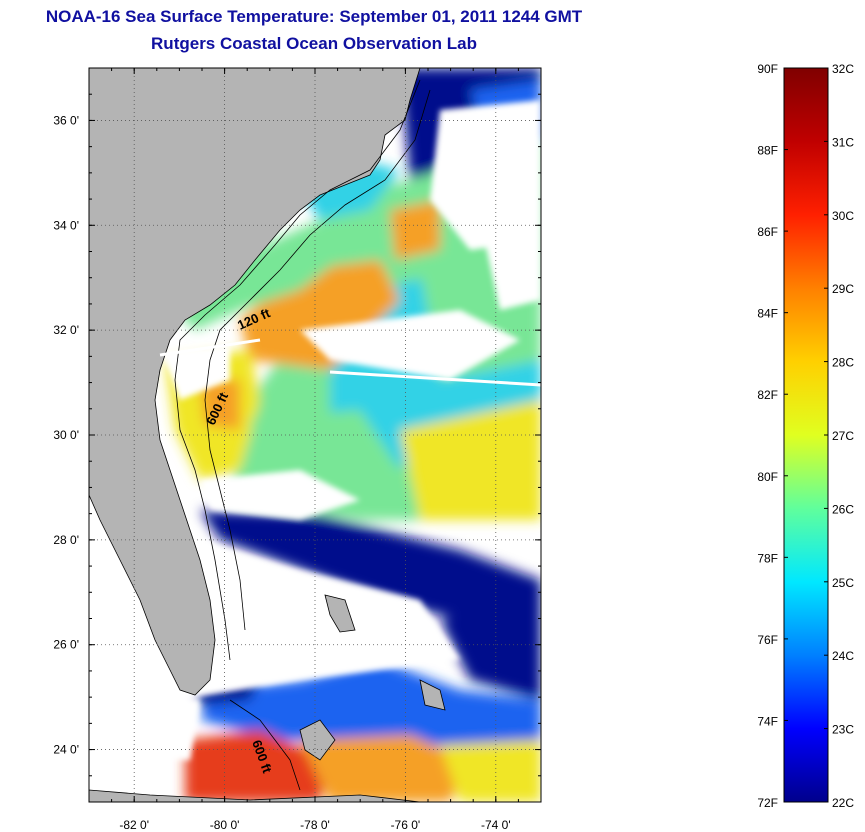 The image size is (865, 832). What do you see at coordinates (767, 395) in the screenshot?
I see `colorbar-f-label: 82F` at bounding box center [767, 395].